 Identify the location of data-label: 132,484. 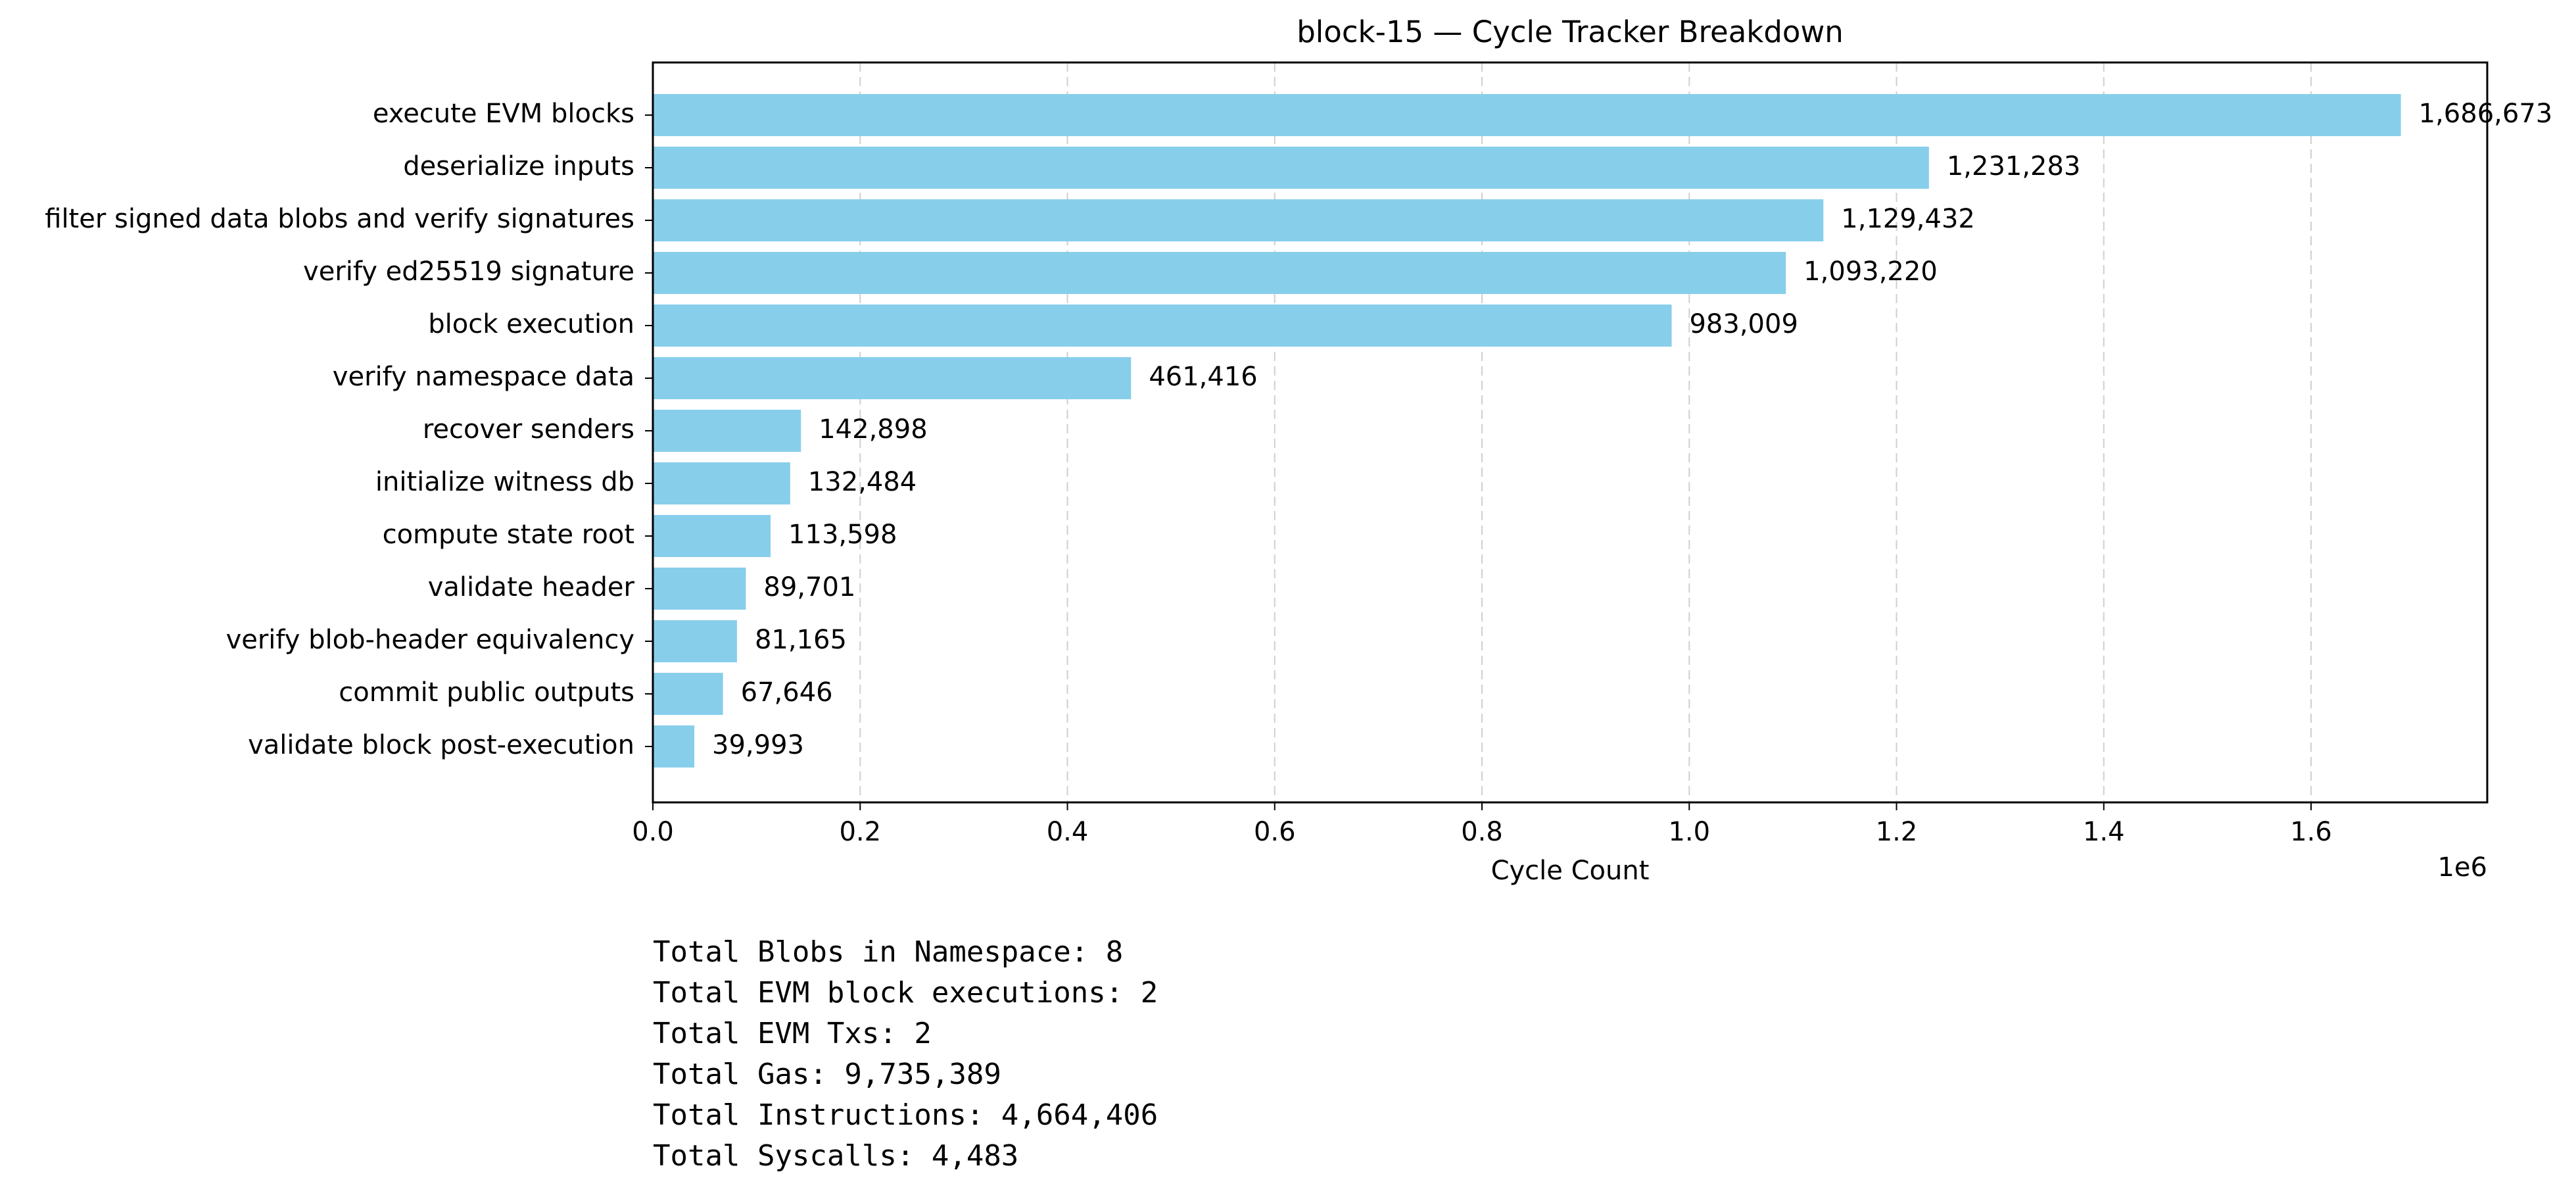
(863, 482).